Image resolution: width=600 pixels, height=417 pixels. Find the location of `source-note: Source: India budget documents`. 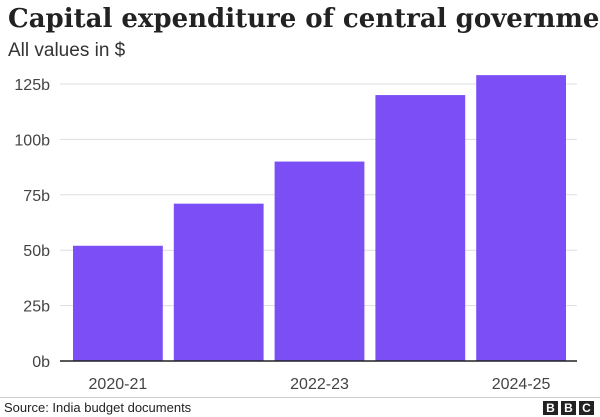

source-note: Source: India budget documents is located at coordinates (98, 407).